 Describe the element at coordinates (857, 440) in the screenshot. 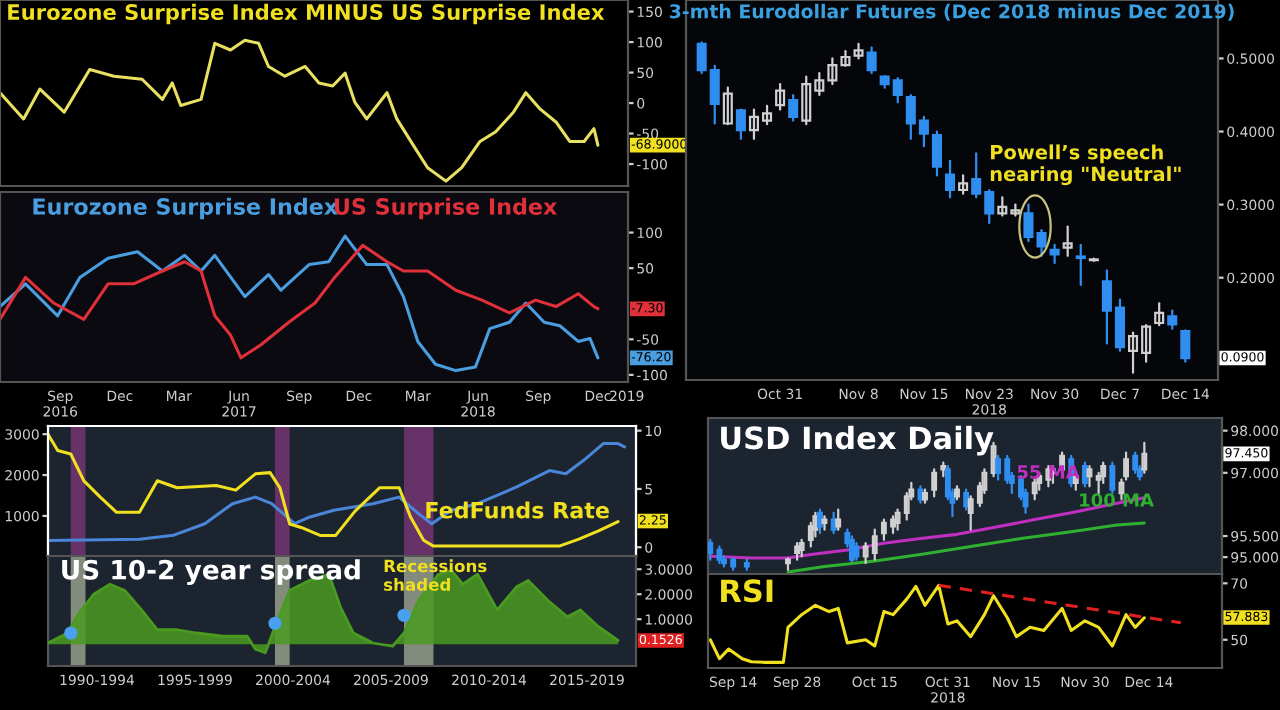

I see `chart-title: USD Index Daily` at that location.